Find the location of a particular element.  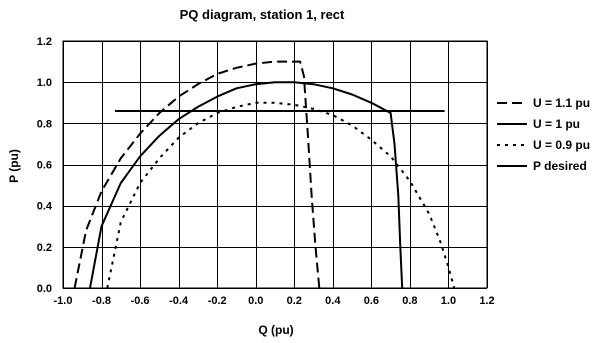

y-tick-label: 0.6 is located at coordinates (44, 166).